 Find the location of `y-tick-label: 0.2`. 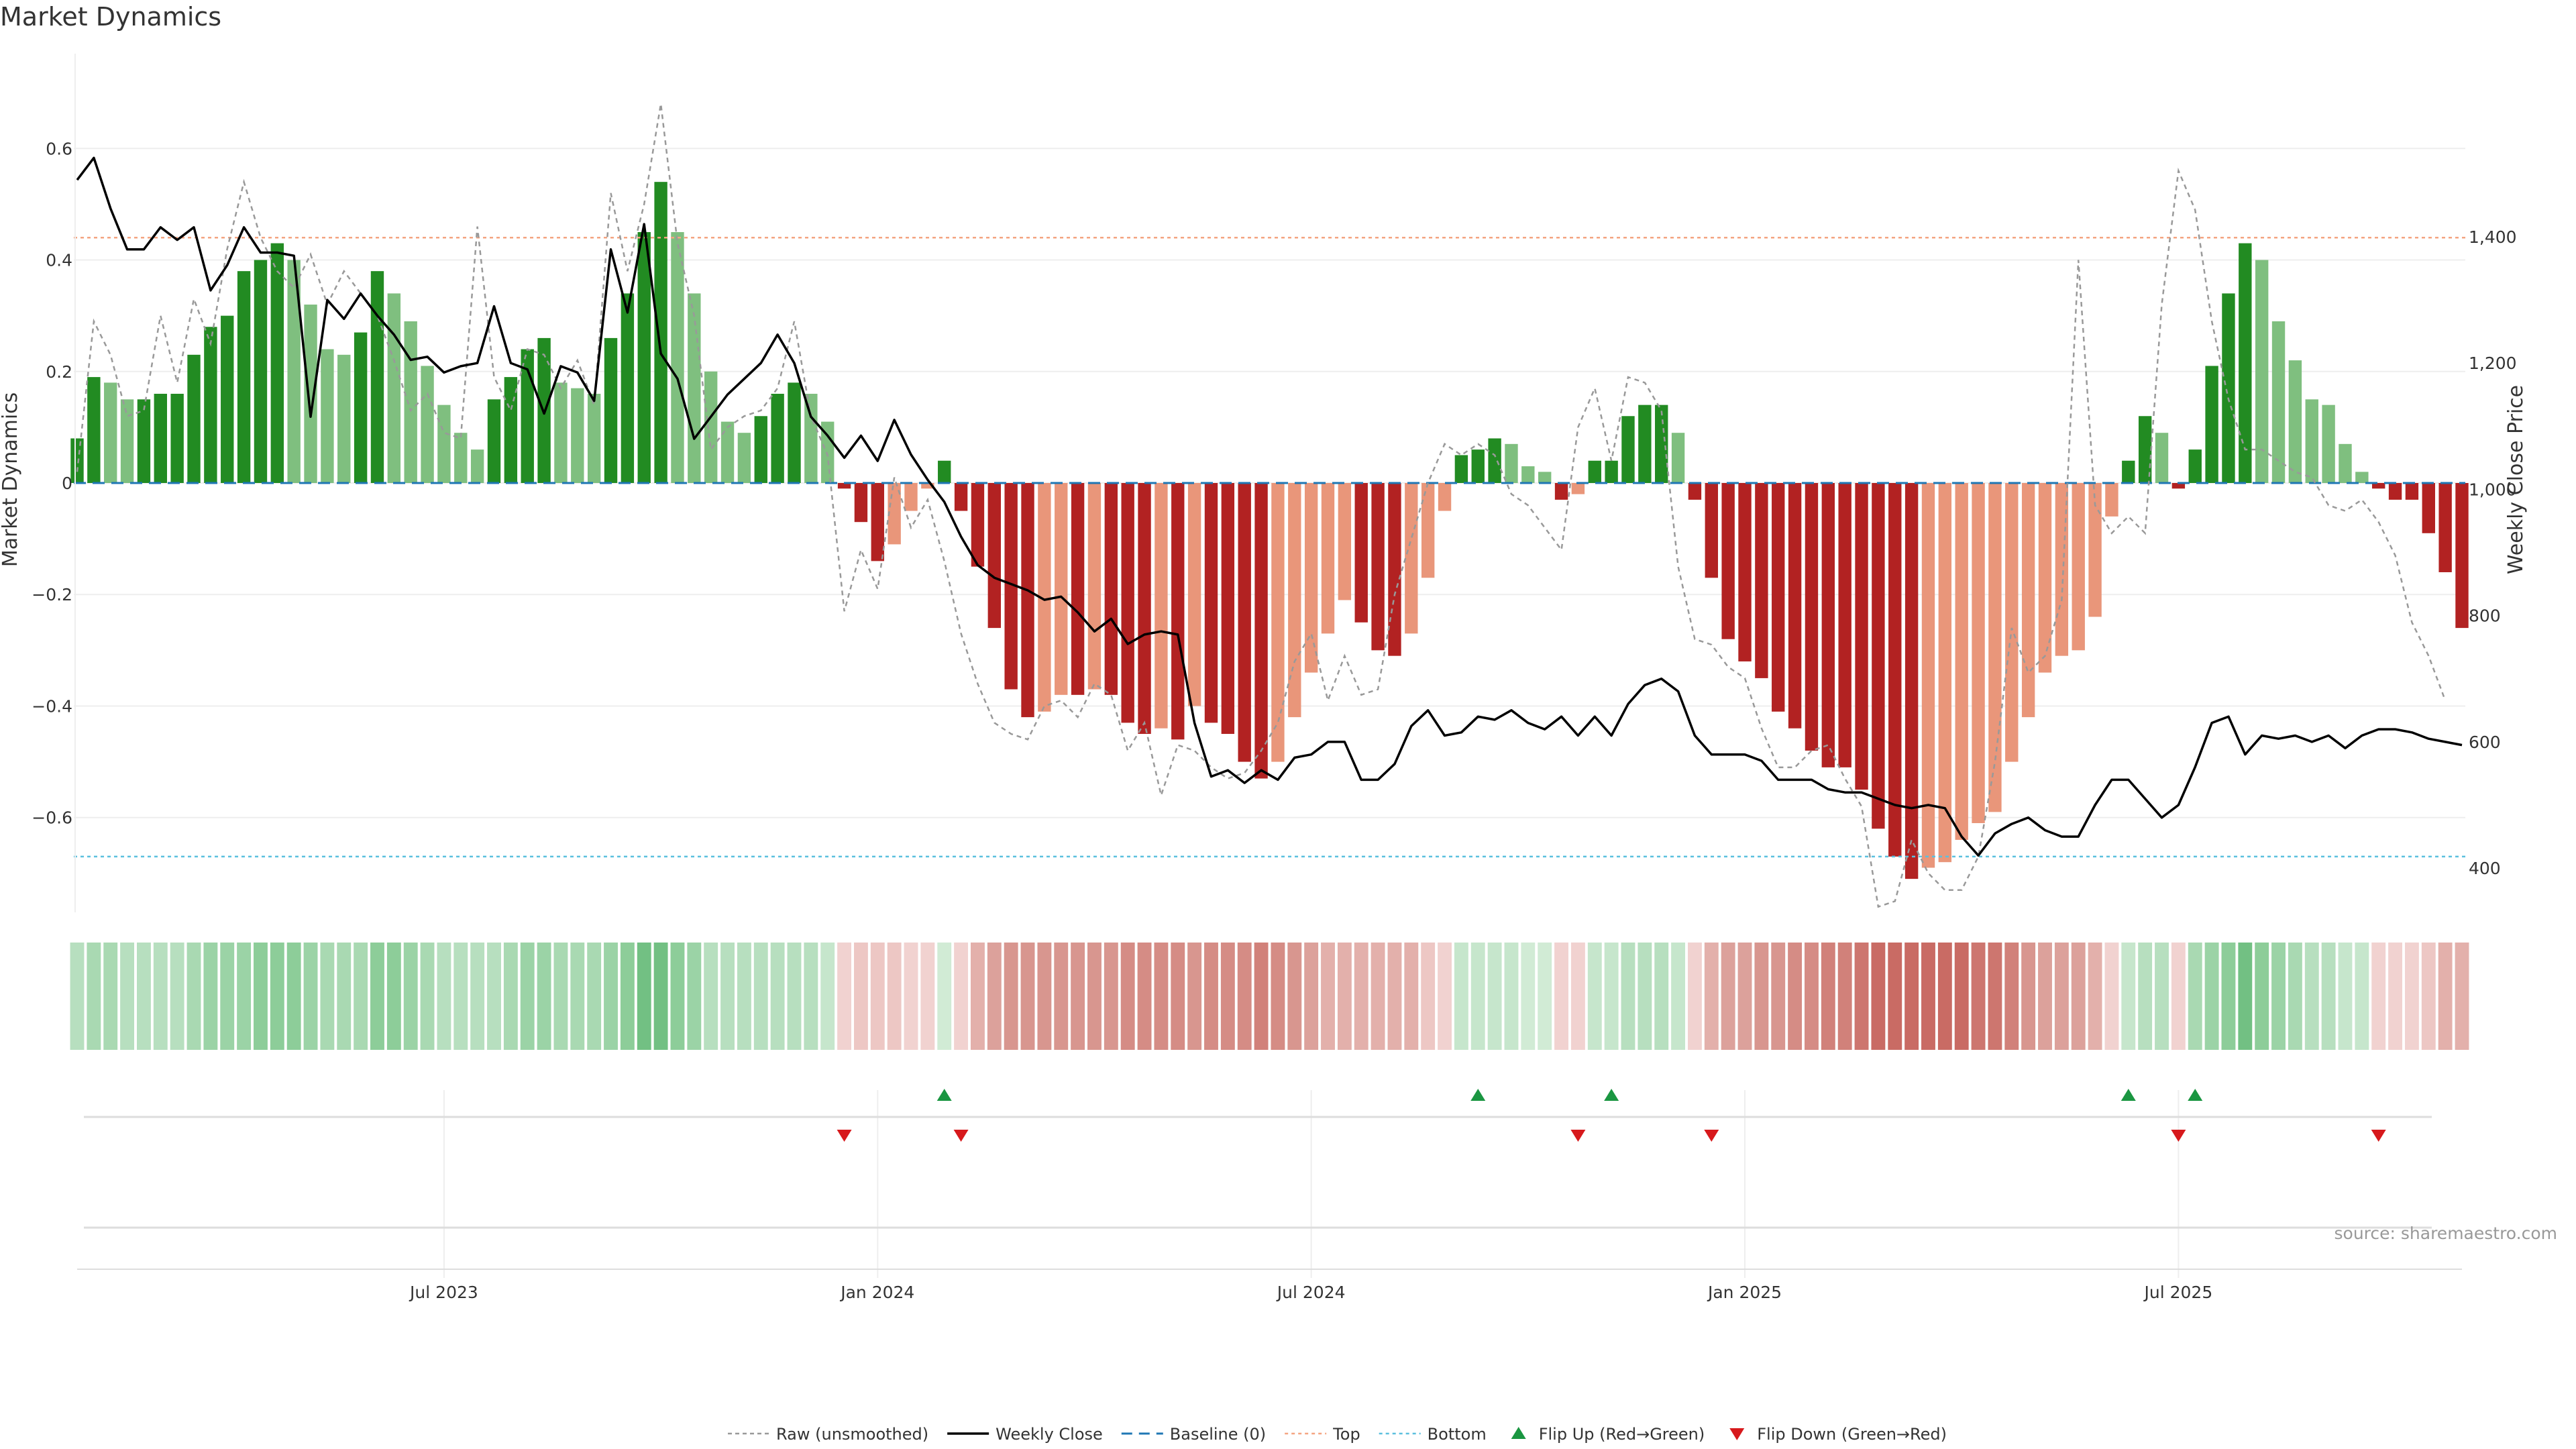

y-tick-label: 0.2 is located at coordinates (59, 372).